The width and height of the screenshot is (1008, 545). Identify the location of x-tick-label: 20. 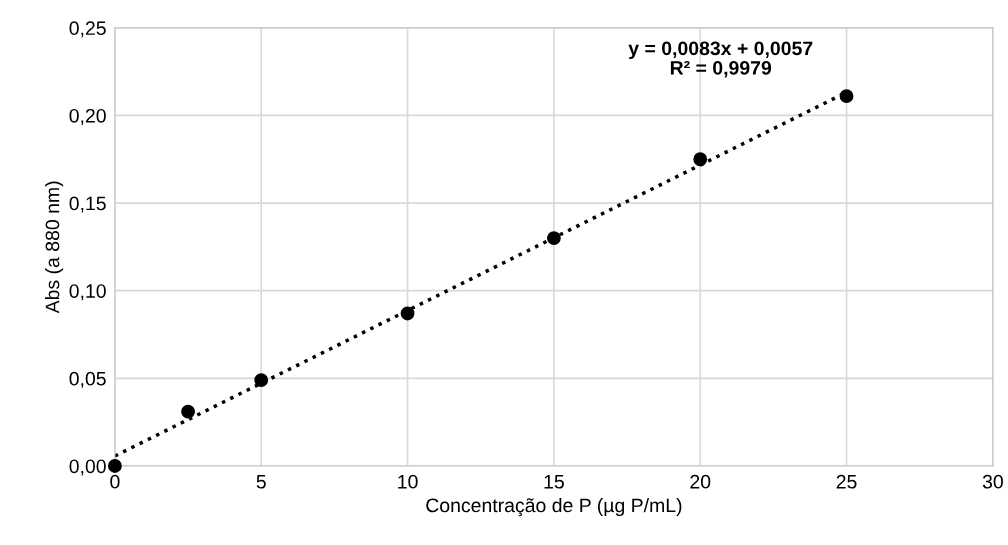
(700, 481).